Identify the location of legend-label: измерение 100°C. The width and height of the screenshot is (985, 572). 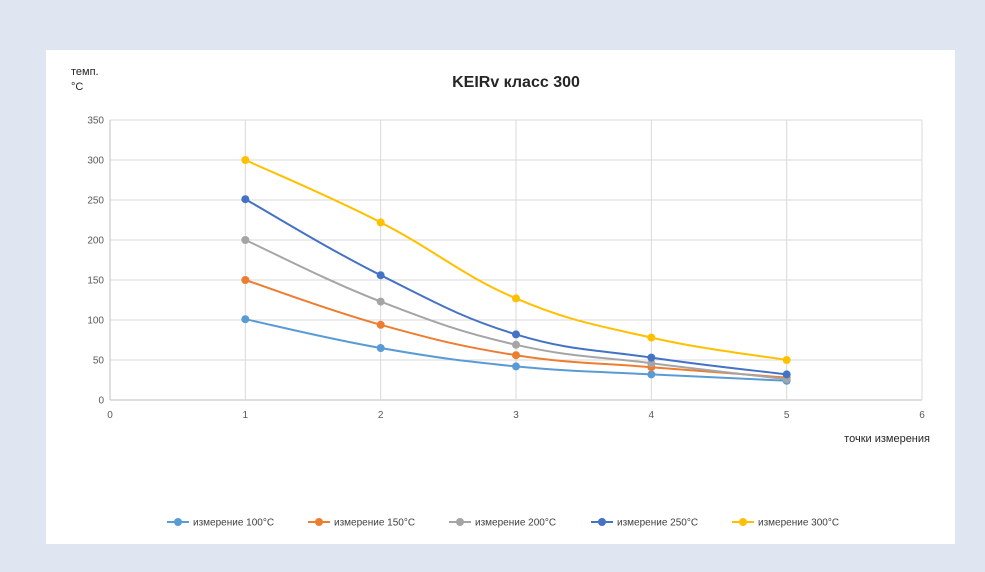
(233, 523).